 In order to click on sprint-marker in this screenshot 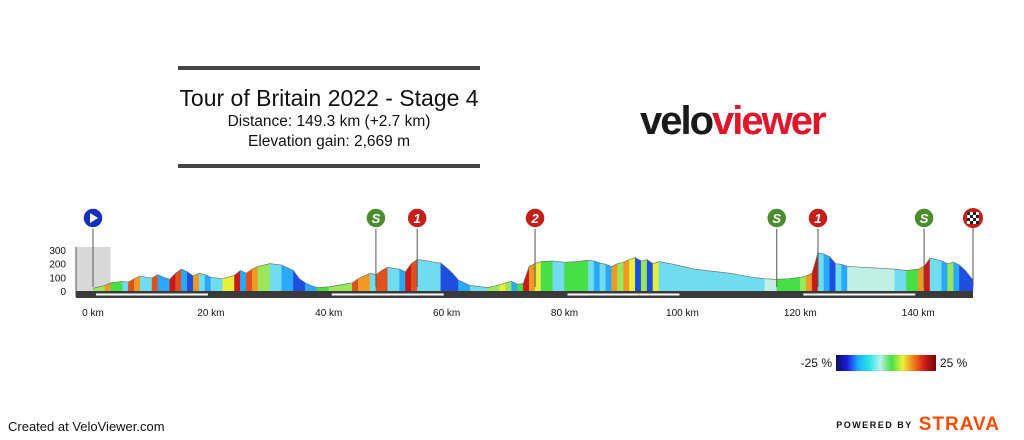, I will do `click(776, 218)`.